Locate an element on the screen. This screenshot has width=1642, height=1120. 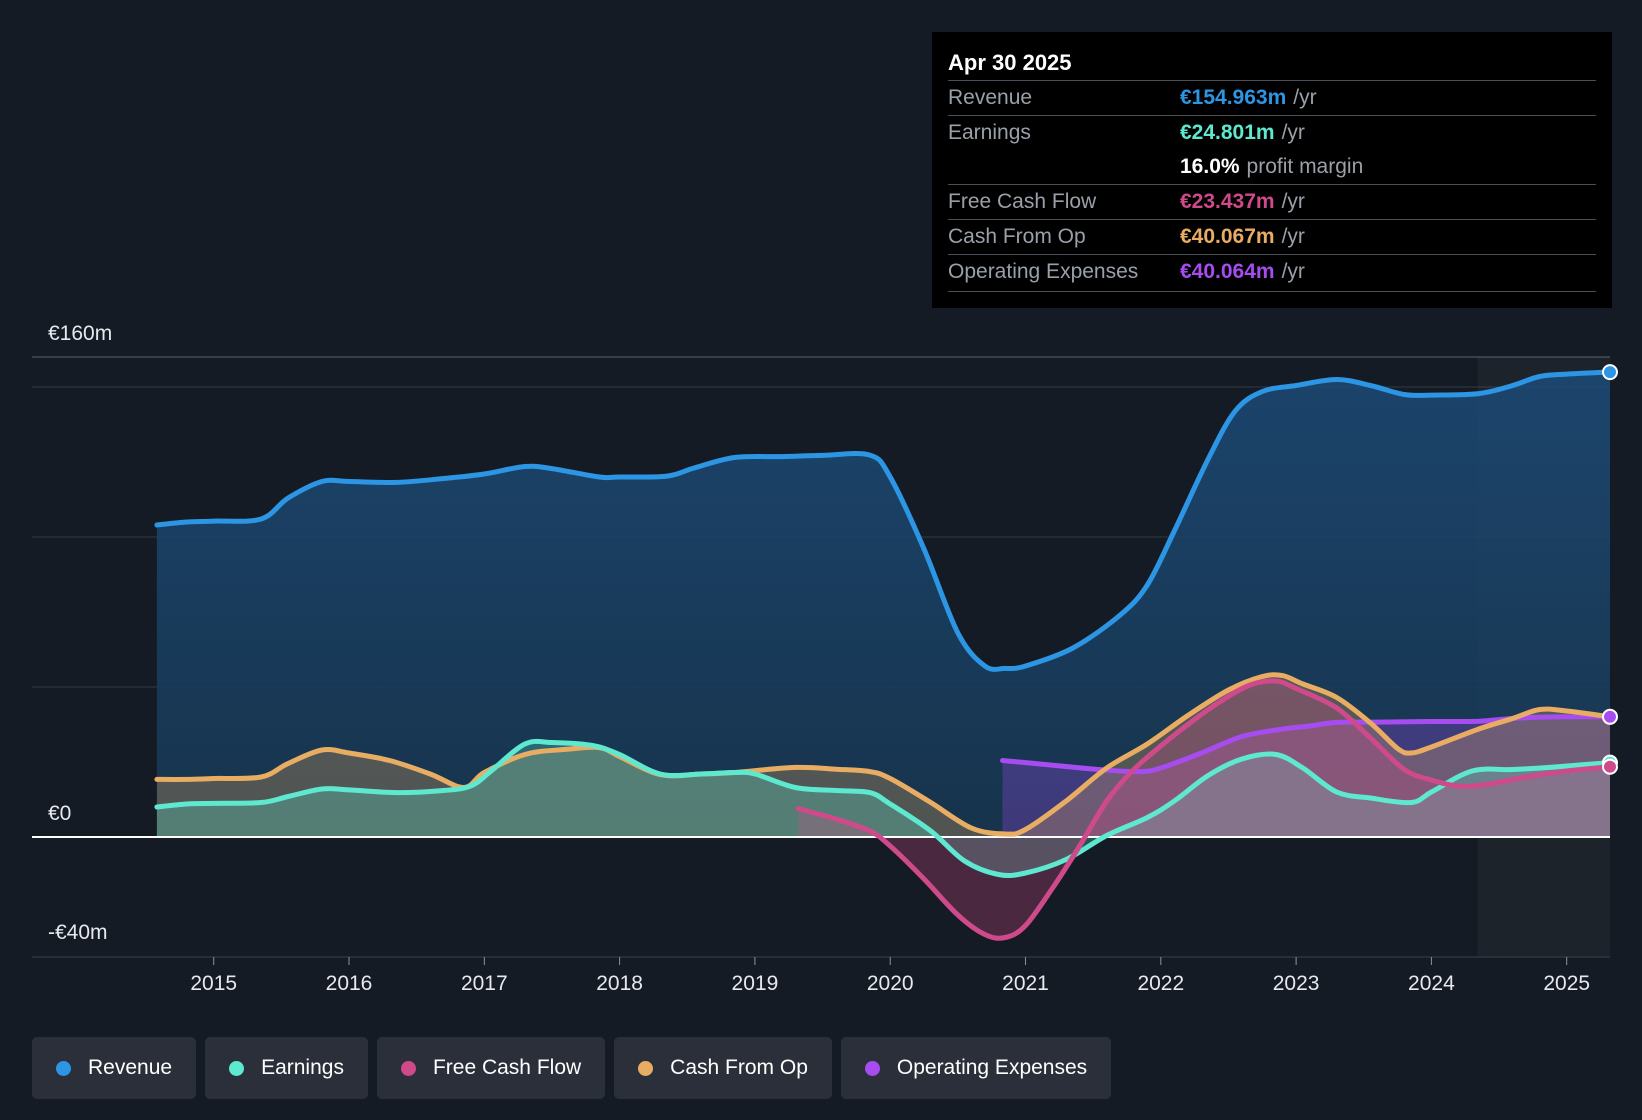
legend-item-cash-from-op: Cash From Op is located at coordinates (723, 1068).